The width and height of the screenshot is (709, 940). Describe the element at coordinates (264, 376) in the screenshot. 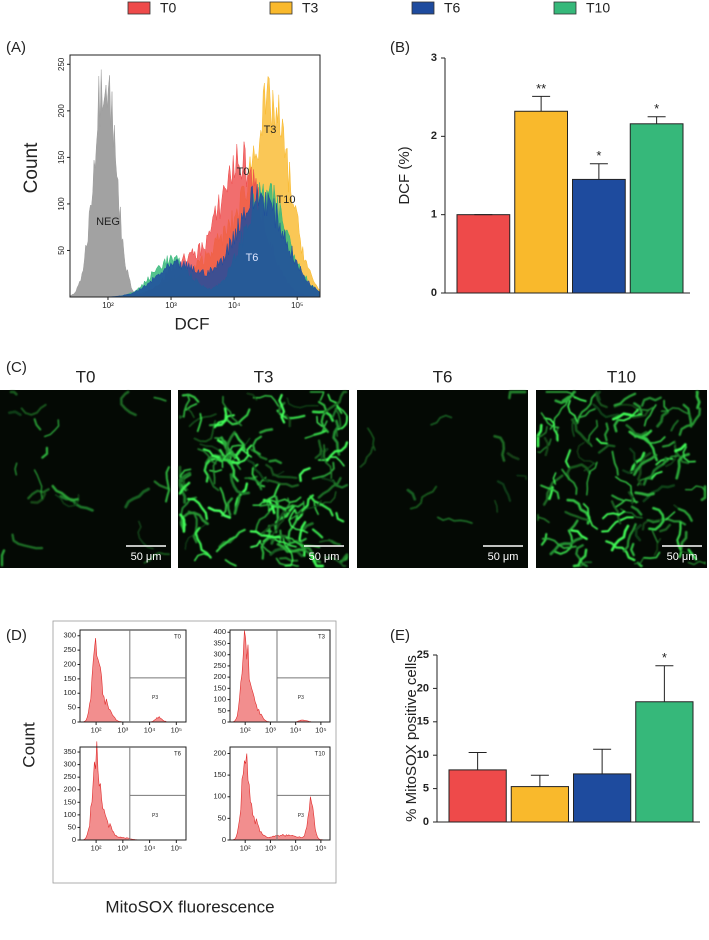

I see `image-title: T3` at that location.